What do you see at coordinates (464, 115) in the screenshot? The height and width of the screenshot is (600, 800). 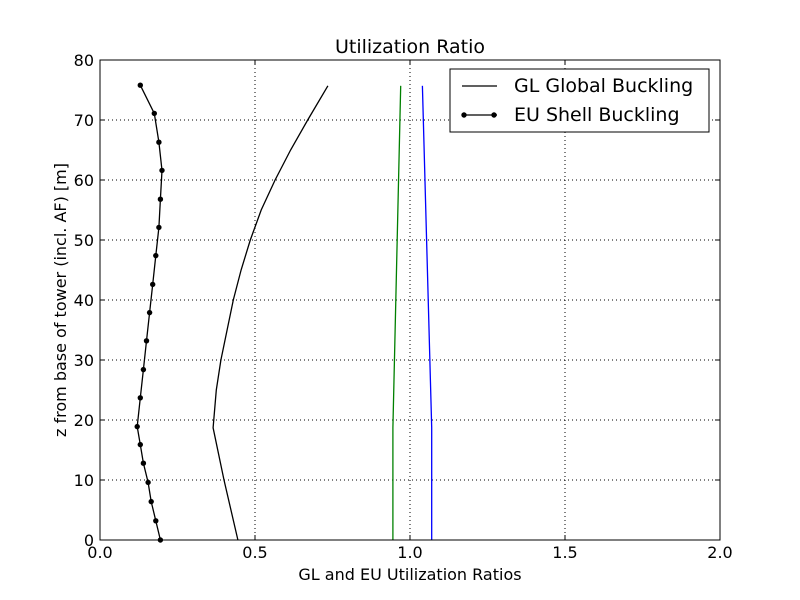 I see `legend-marker-eu-shell-buckling-left` at bounding box center [464, 115].